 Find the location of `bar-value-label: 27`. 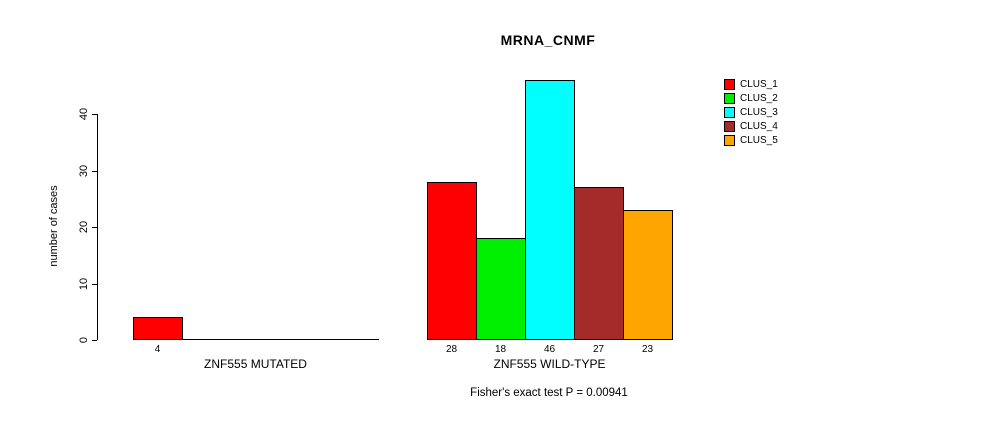

bar-value-label: 27 is located at coordinates (598, 349).